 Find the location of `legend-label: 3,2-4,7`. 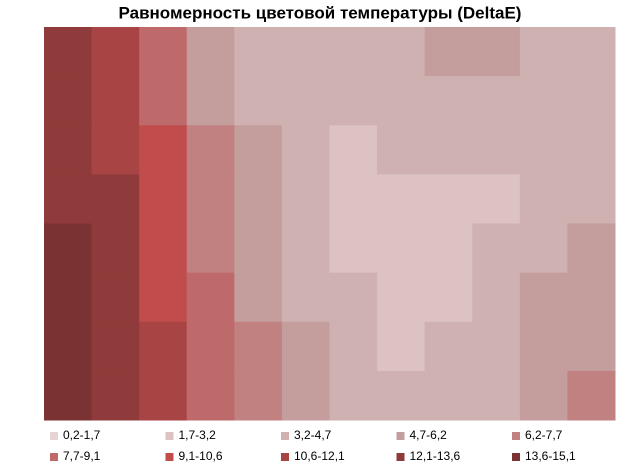

legend-label: 3,2-4,7 is located at coordinates (313, 435).